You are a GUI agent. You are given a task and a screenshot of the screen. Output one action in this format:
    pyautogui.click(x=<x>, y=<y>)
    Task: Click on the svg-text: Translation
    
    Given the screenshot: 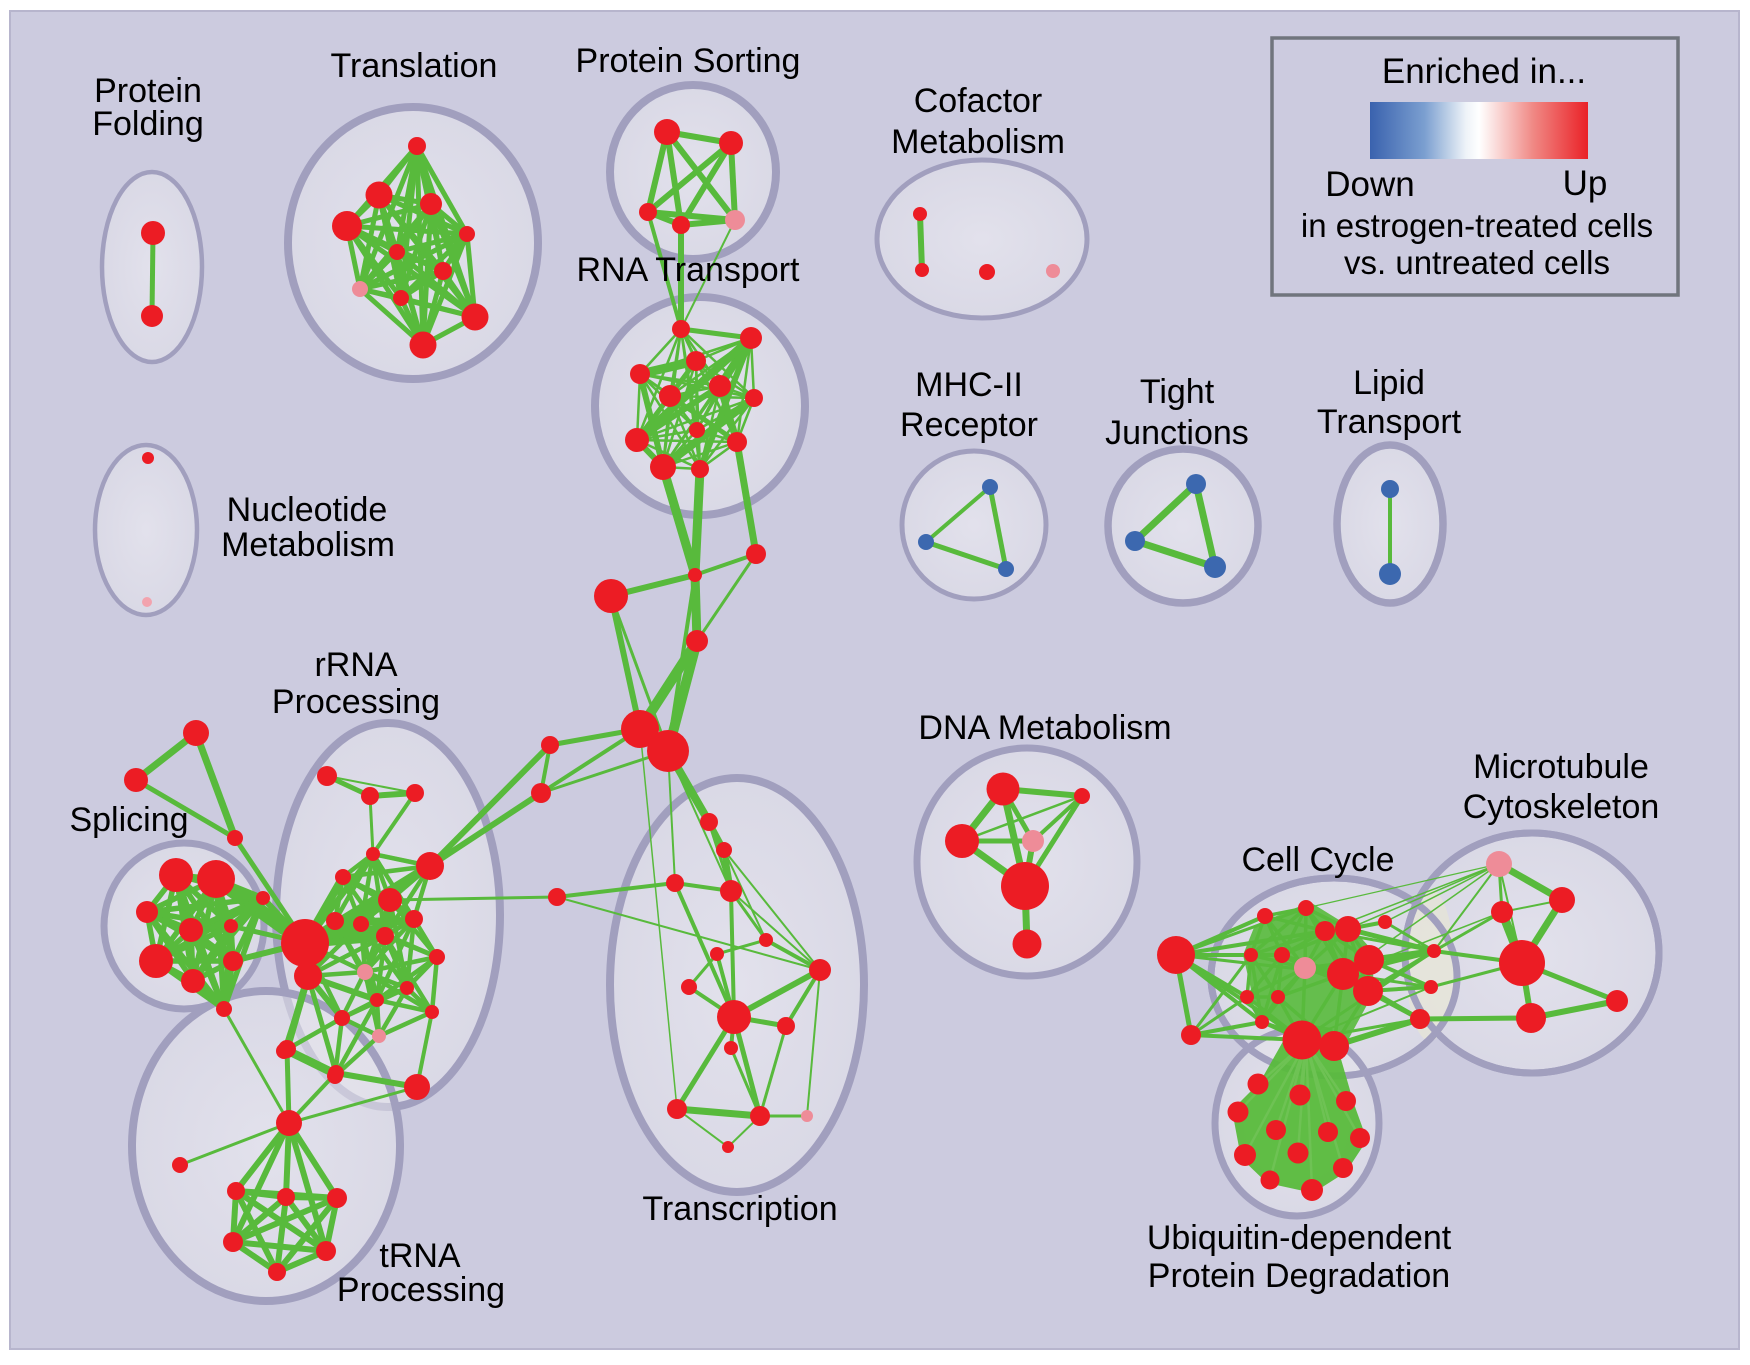 What is the action you would take?
    pyautogui.click(x=414, y=66)
    